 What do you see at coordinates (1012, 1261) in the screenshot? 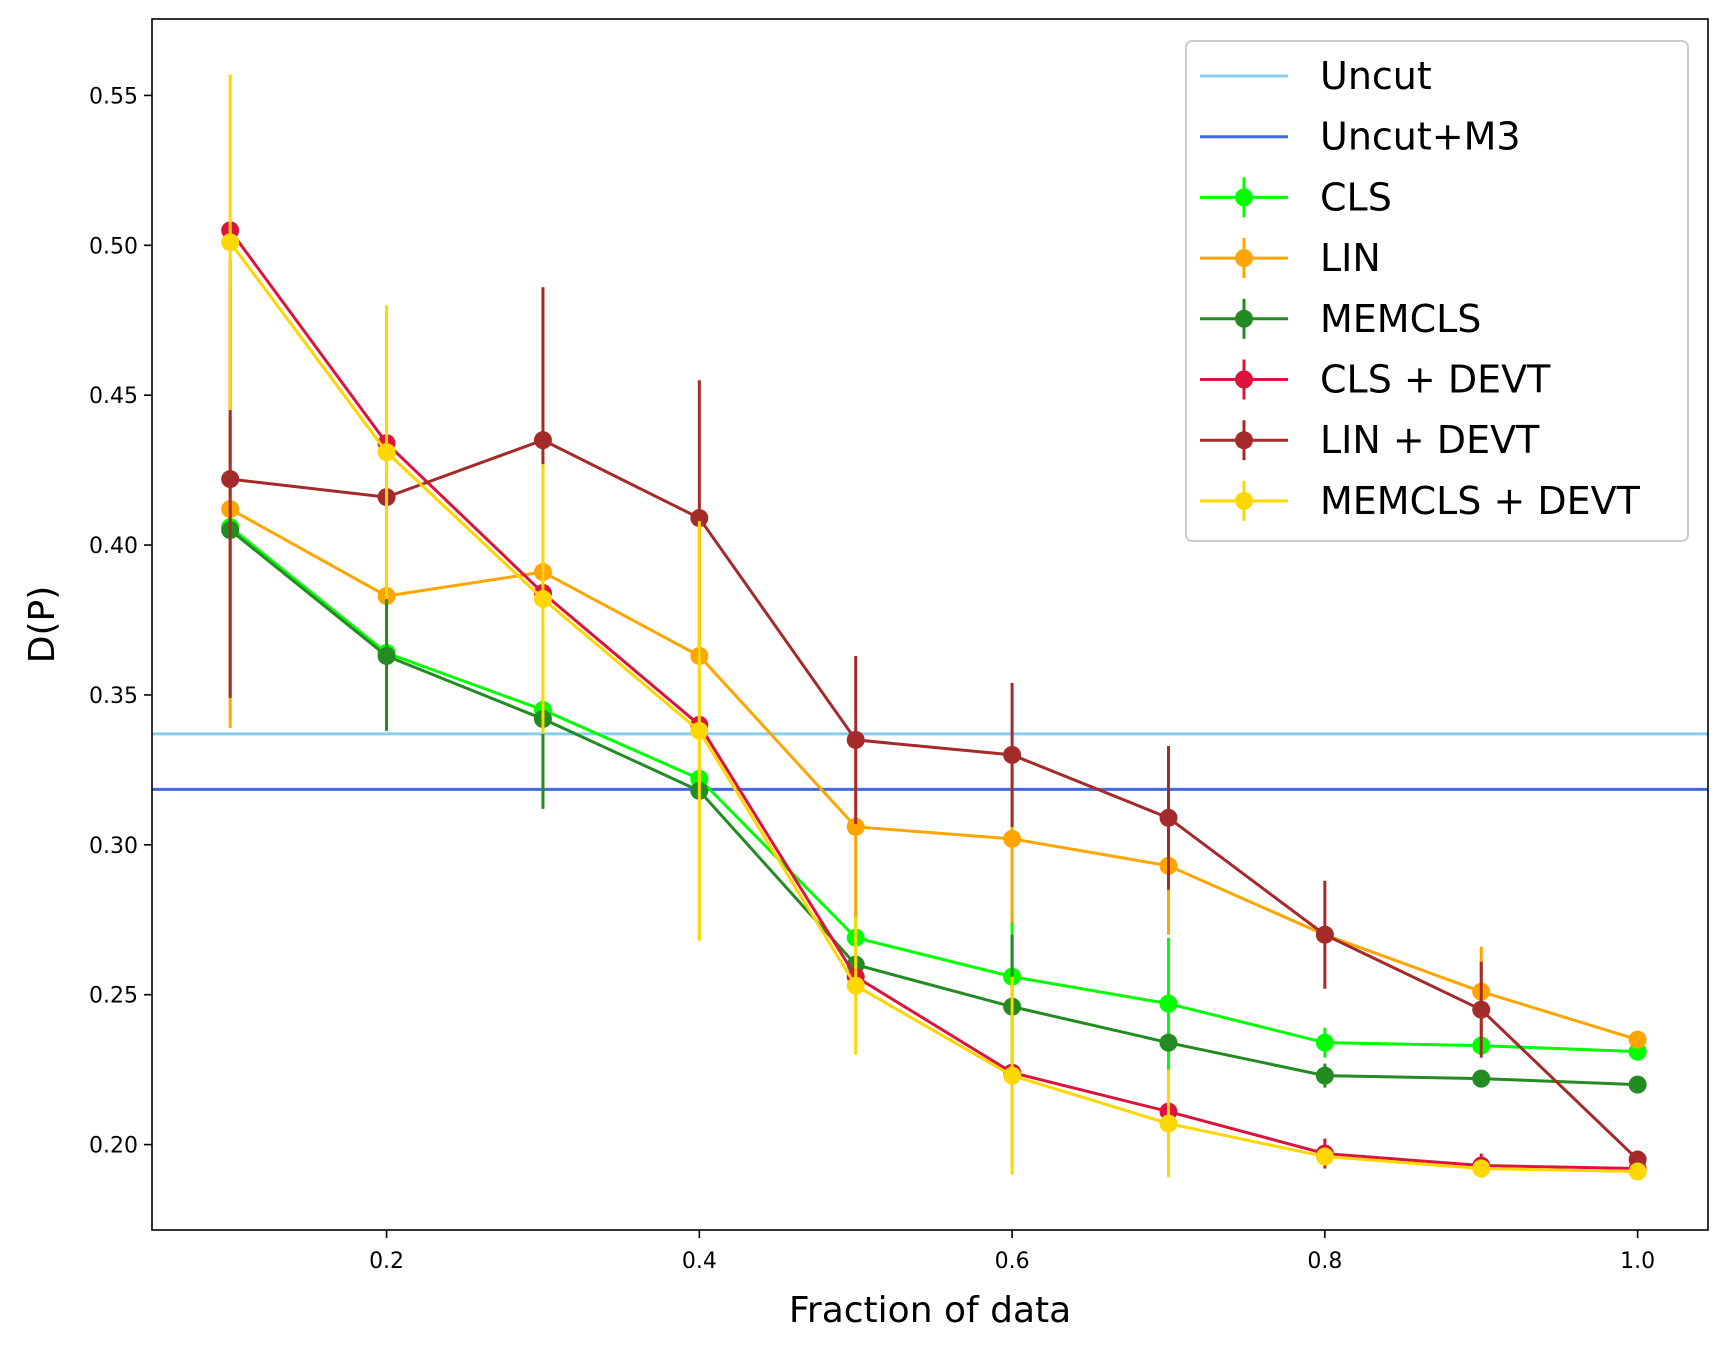
I see `x-tick-label: 0.6` at bounding box center [1012, 1261].